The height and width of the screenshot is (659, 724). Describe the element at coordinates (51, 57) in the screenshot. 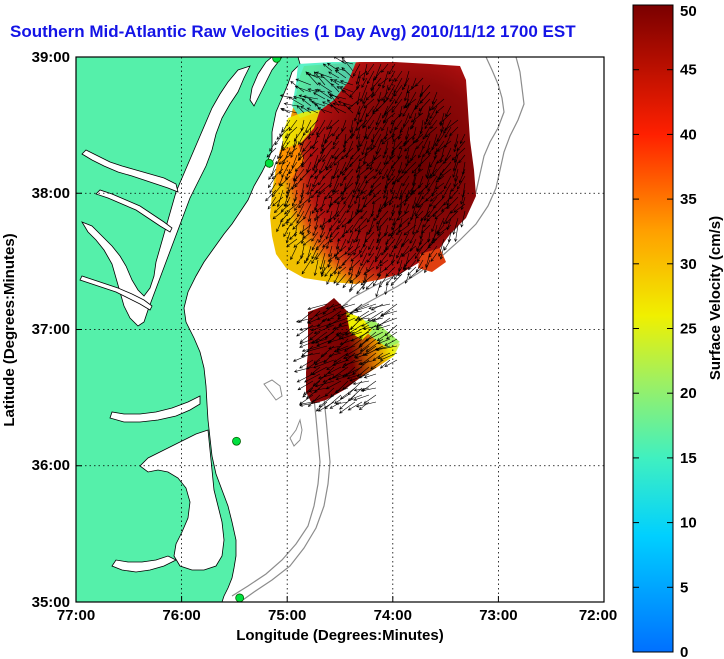

I see `y-tick-label: 39:00` at that location.